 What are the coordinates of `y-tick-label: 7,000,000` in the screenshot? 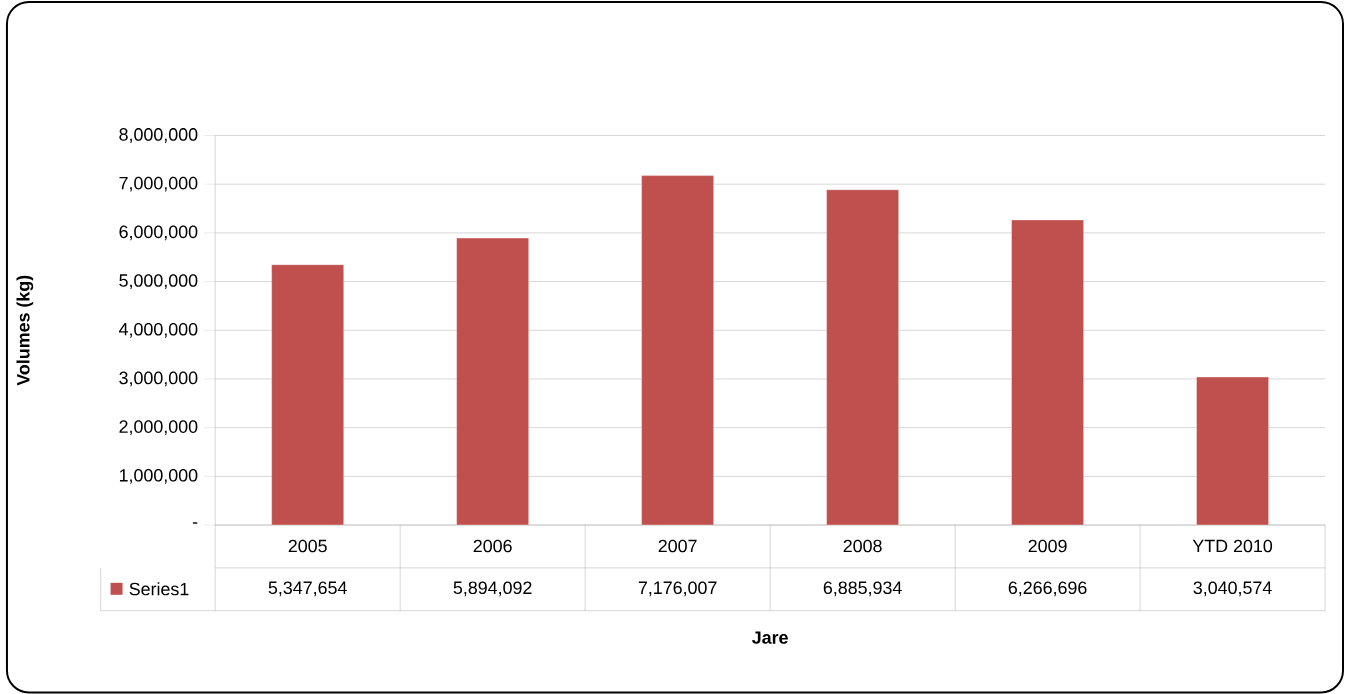 It's located at (158, 184).